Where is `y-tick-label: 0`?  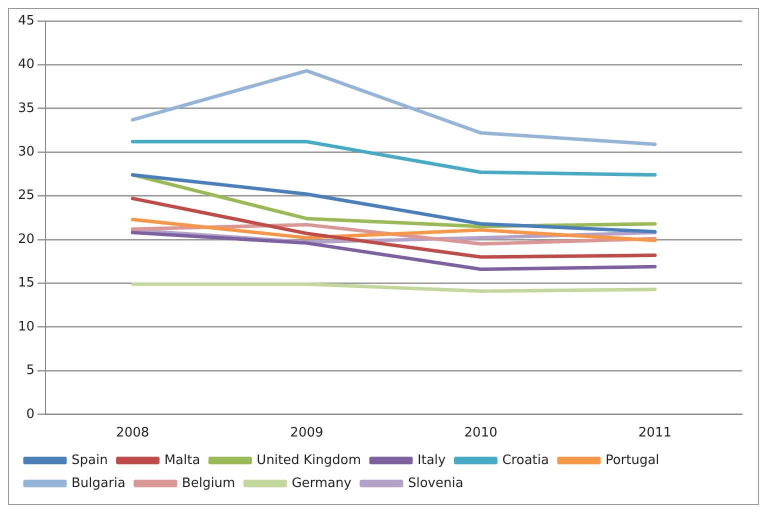
y-tick-label: 0 is located at coordinates (30, 414).